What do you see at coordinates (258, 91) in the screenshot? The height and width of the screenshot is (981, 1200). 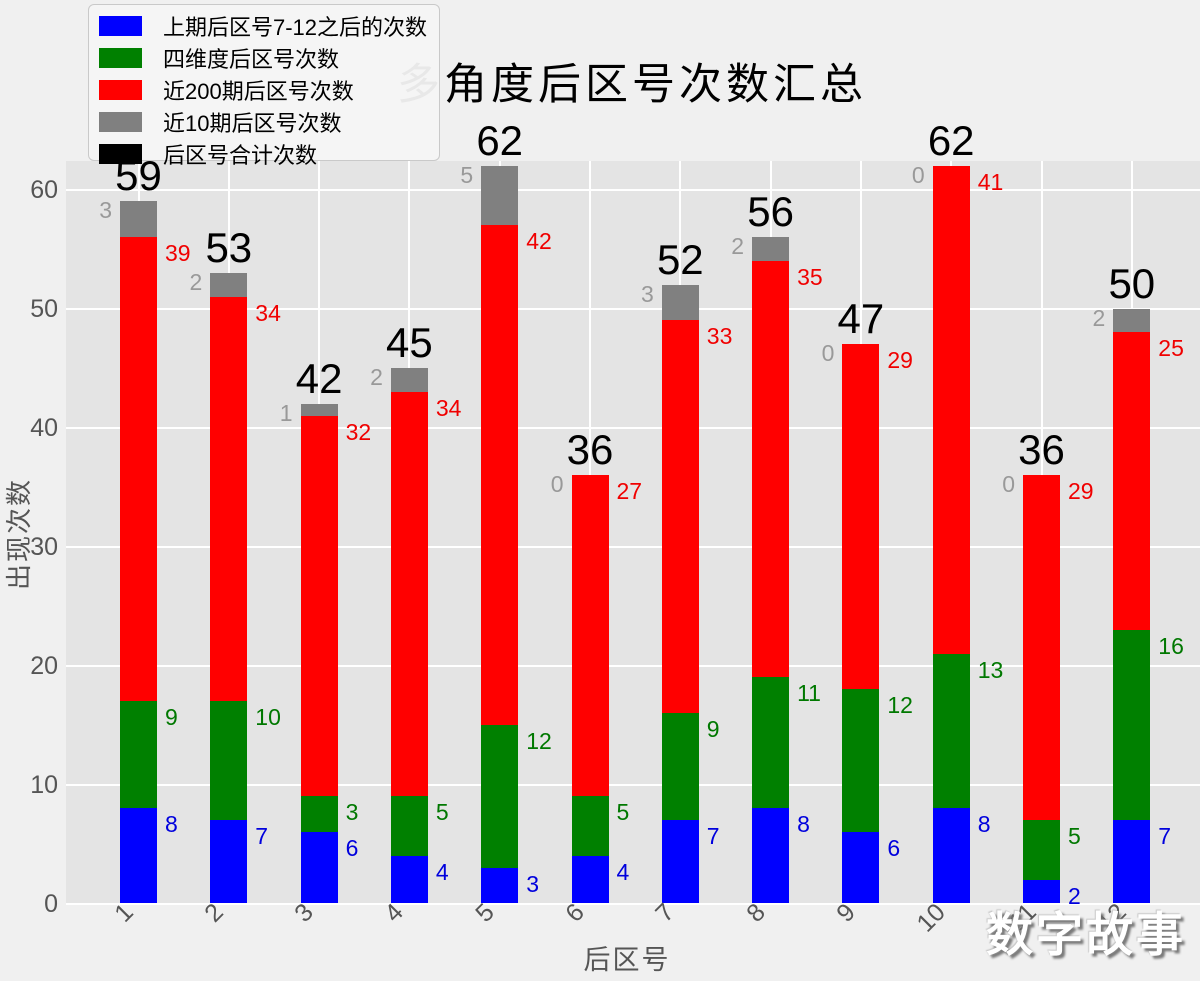 I see `legend-item-label: 近200期后区号次数` at bounding box center [258, 91].